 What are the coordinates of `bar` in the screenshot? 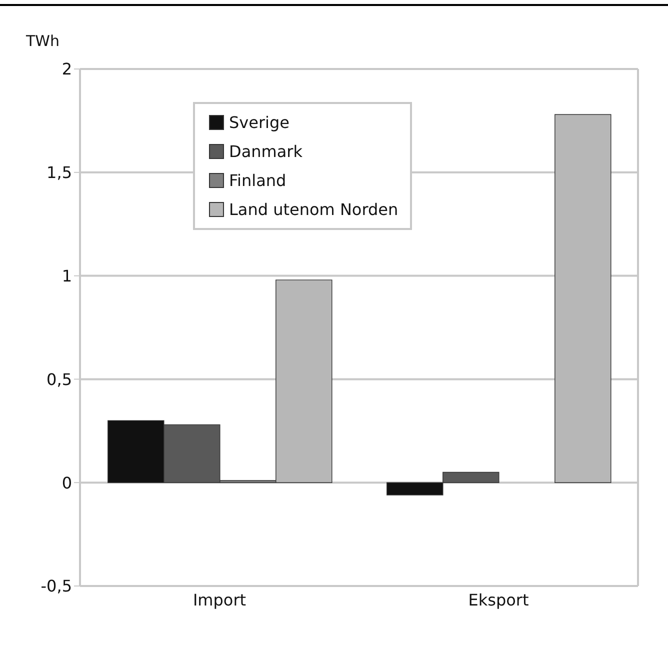 It's located at (583, 298).